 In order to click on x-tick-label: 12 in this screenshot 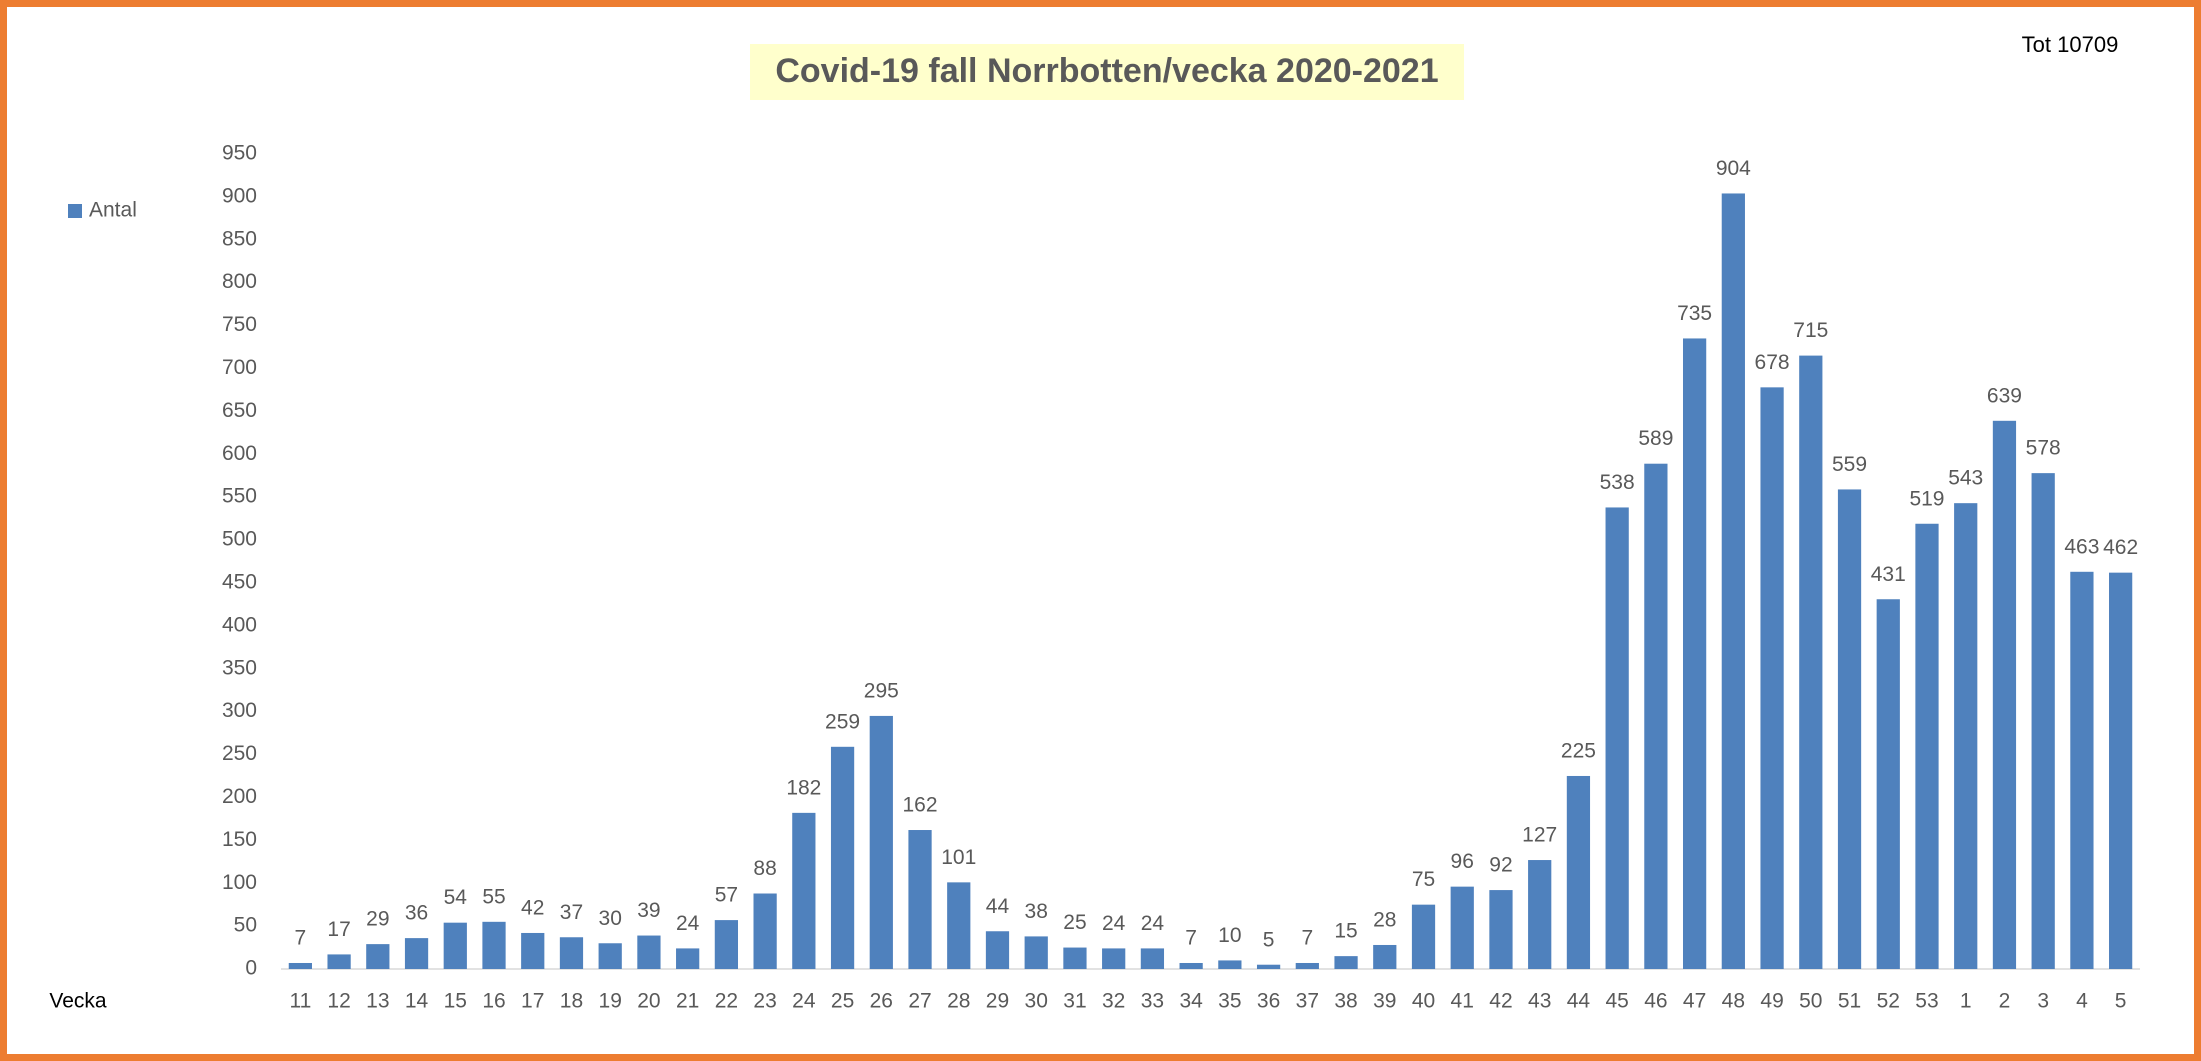, I will do `click(338, 1001)`.